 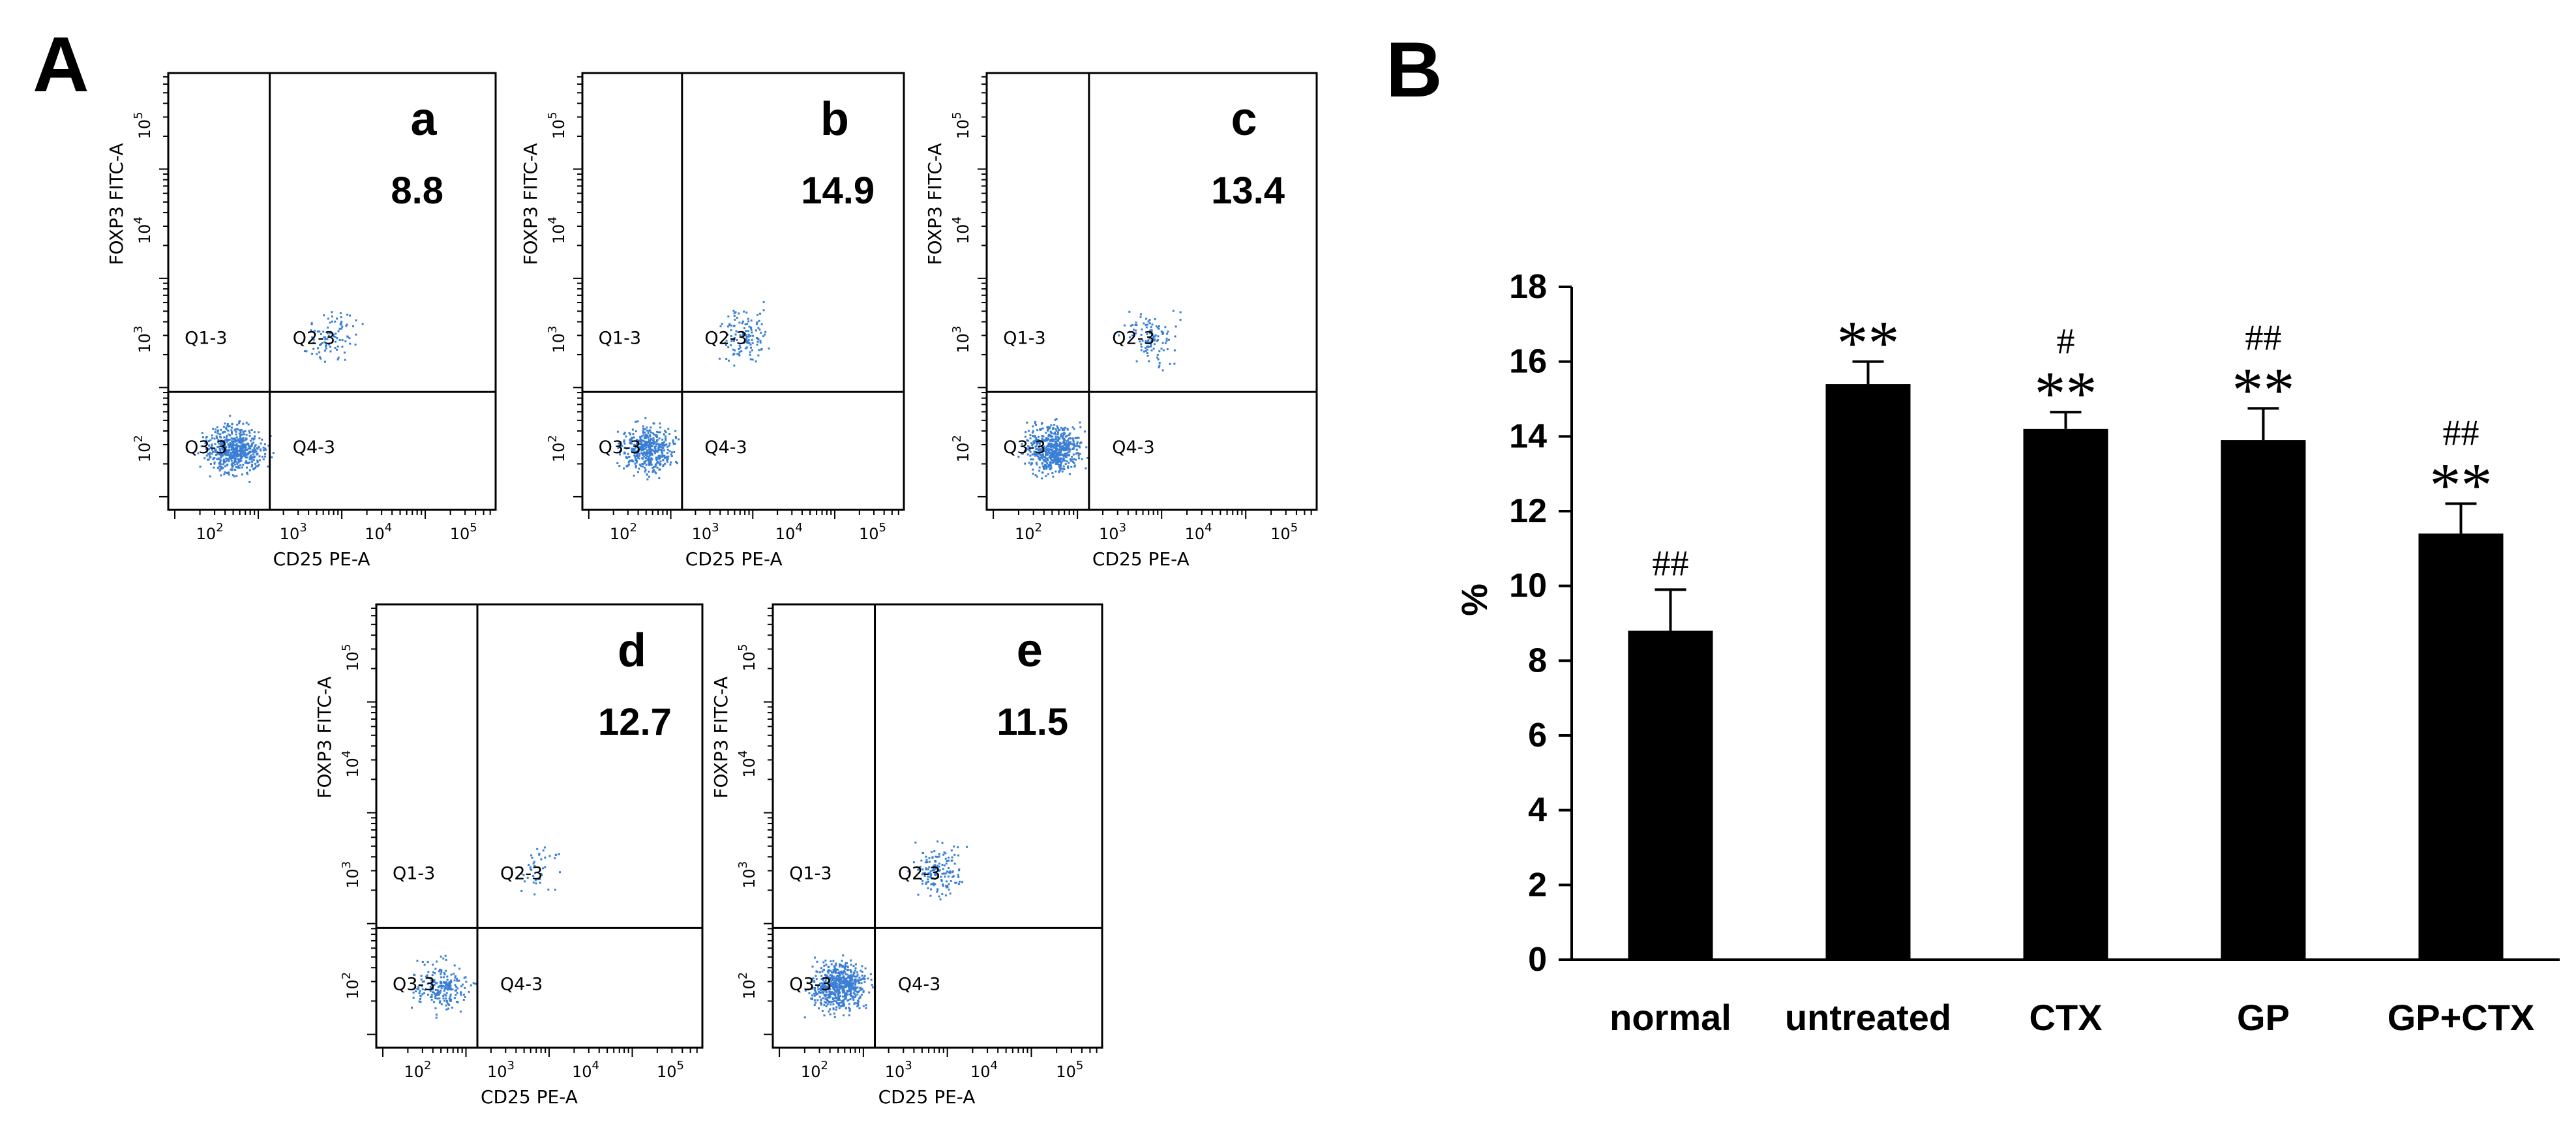 I want to click on x-tick-label: 103, so click(x=293, y=532).